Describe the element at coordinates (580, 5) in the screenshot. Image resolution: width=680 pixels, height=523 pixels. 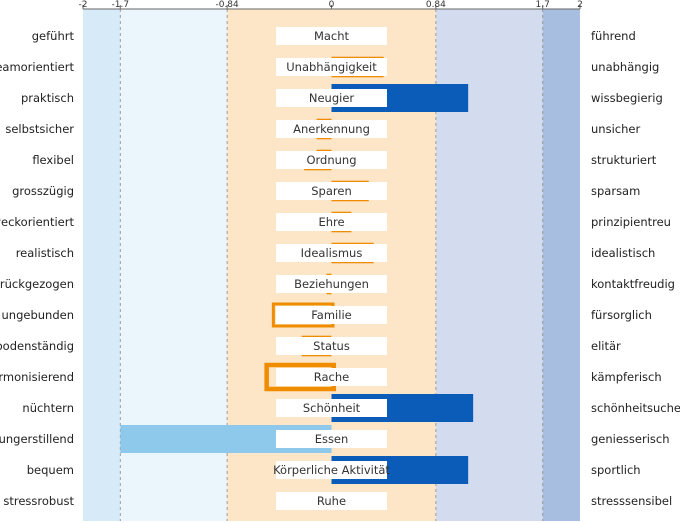
I see `tick-label: 2` at that location.